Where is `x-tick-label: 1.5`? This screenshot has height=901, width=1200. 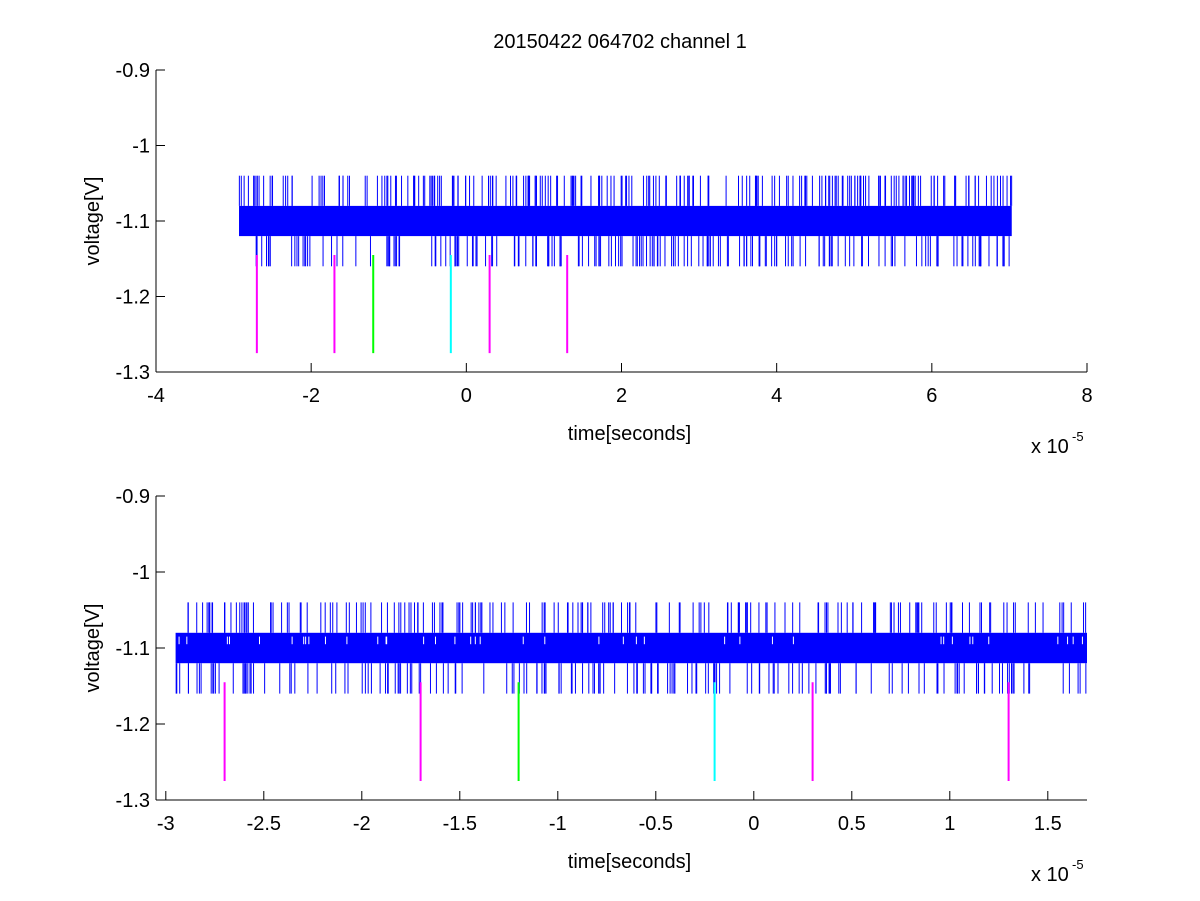 x-tick-label: 1.5 is located at coordinates (1048, 824).